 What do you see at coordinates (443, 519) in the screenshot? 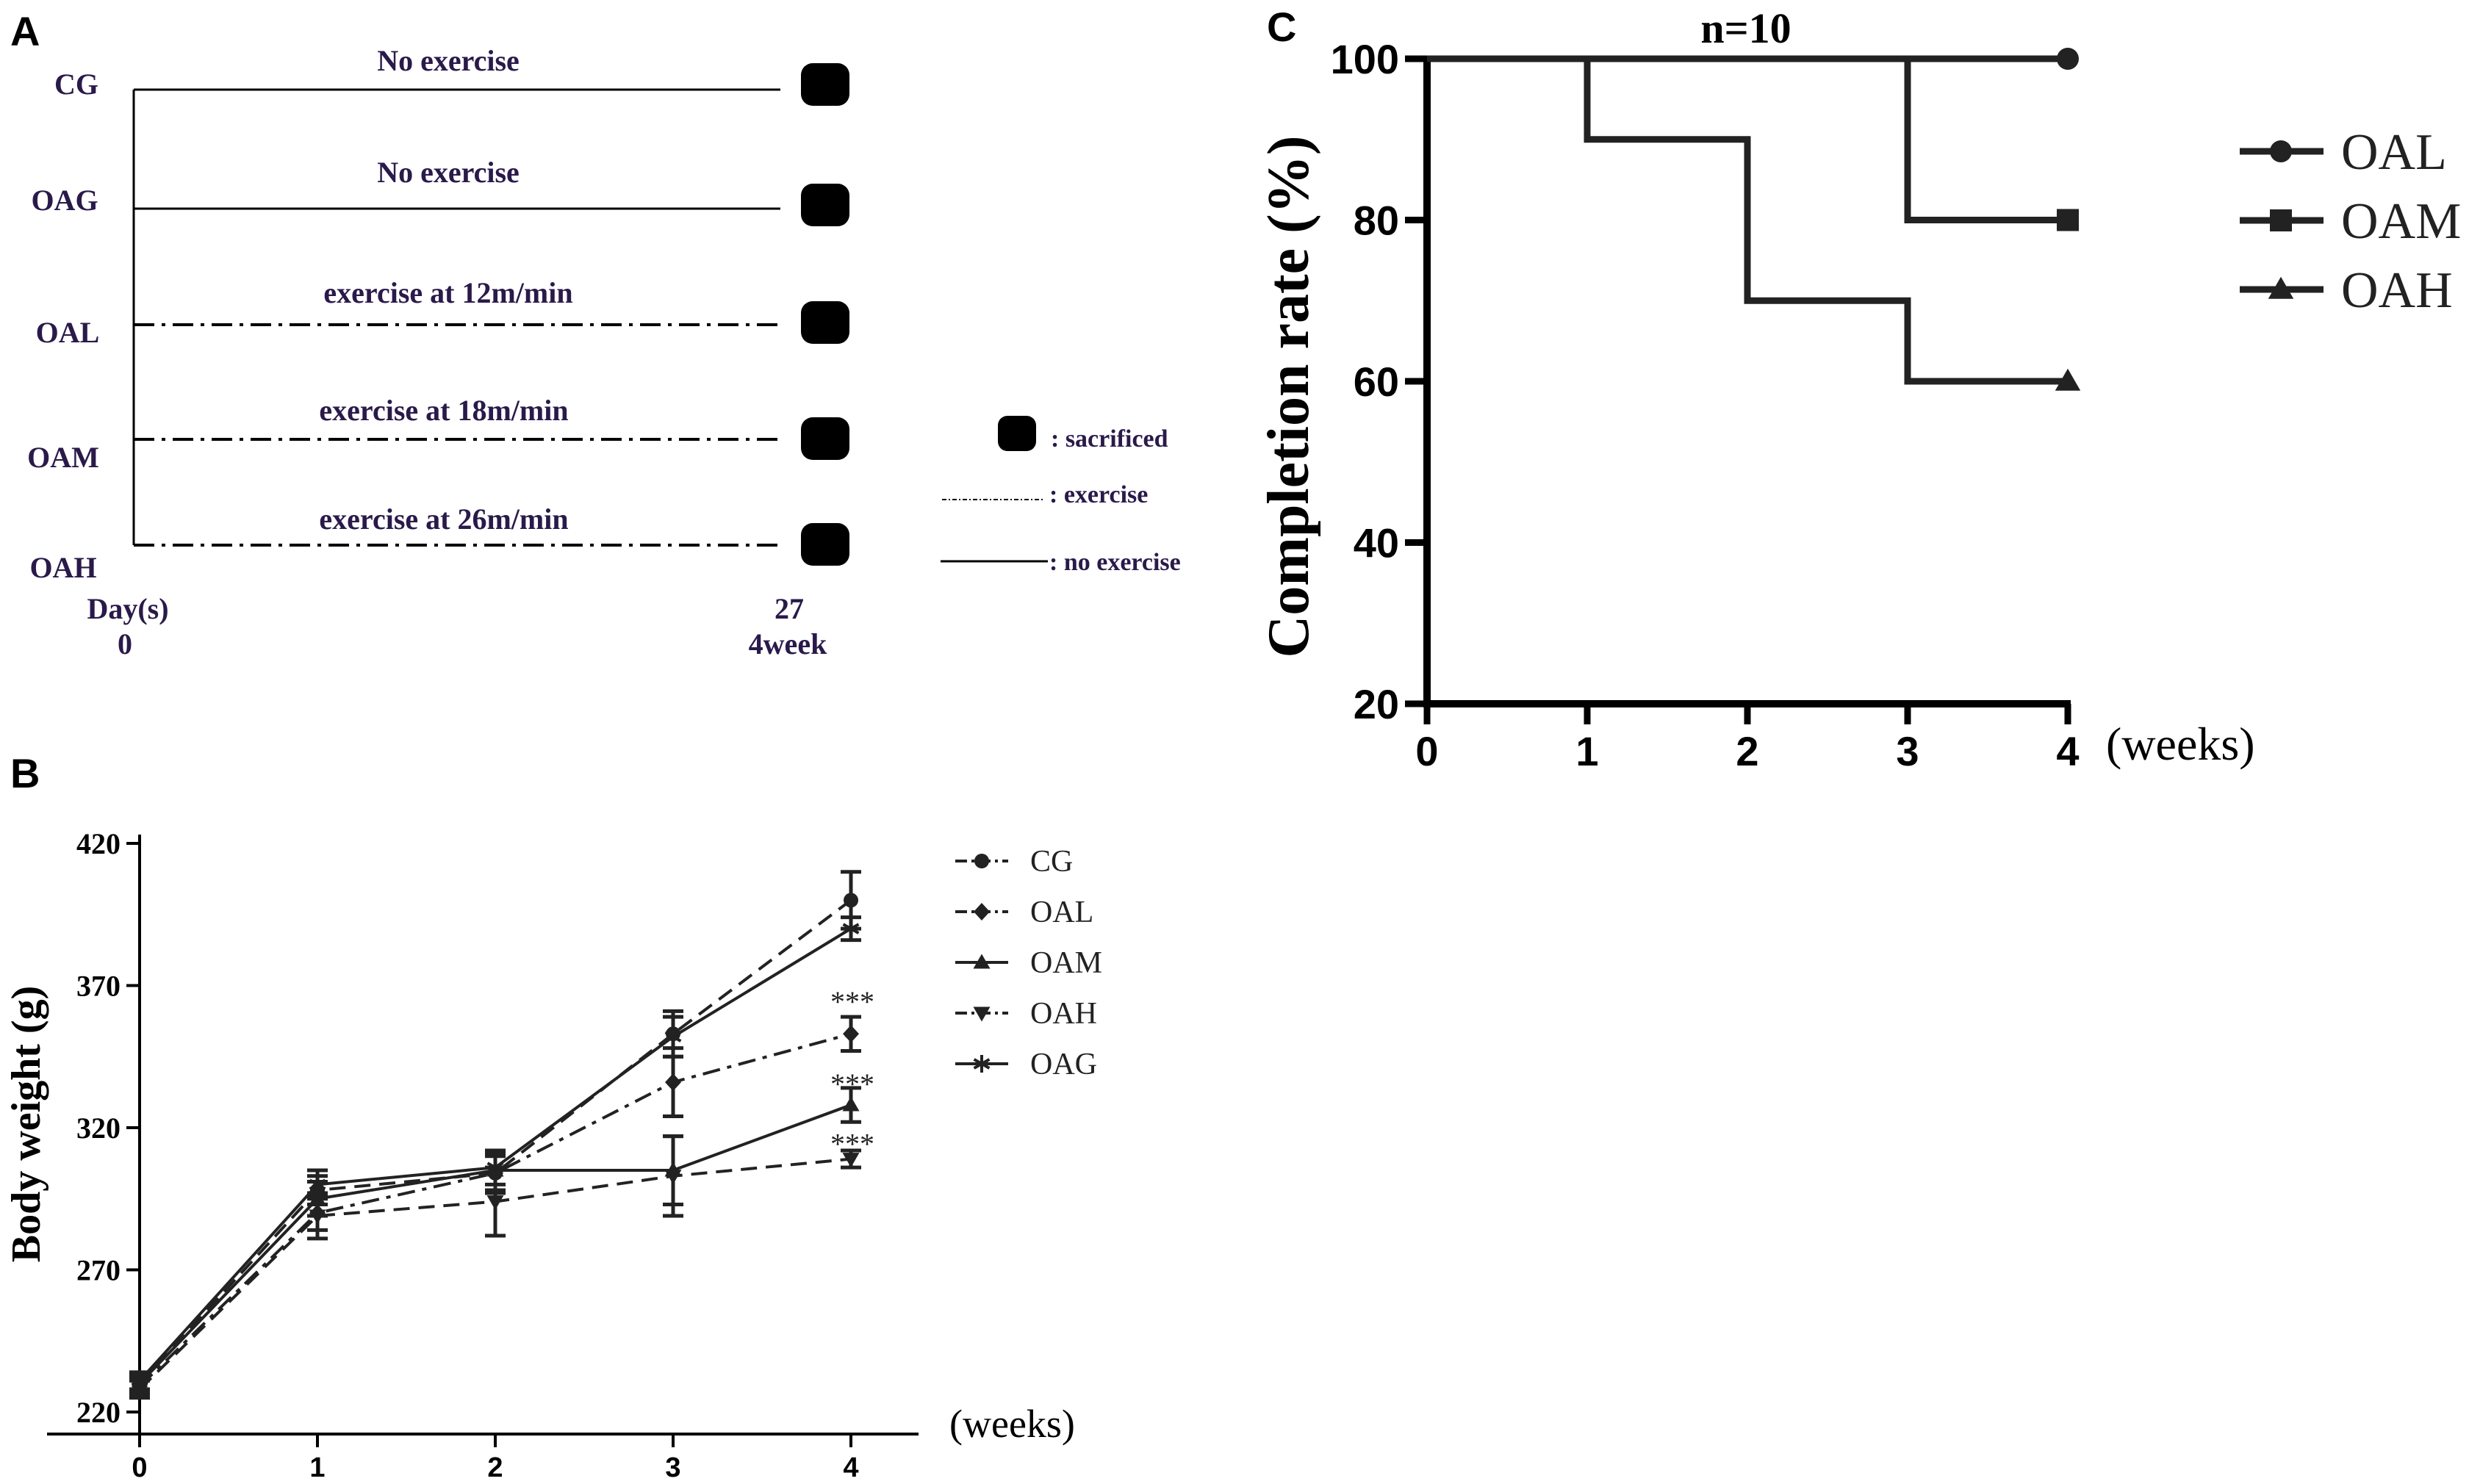
I see `group-label-oah: exercise at 26m/min` at bounding box center [443, 519].